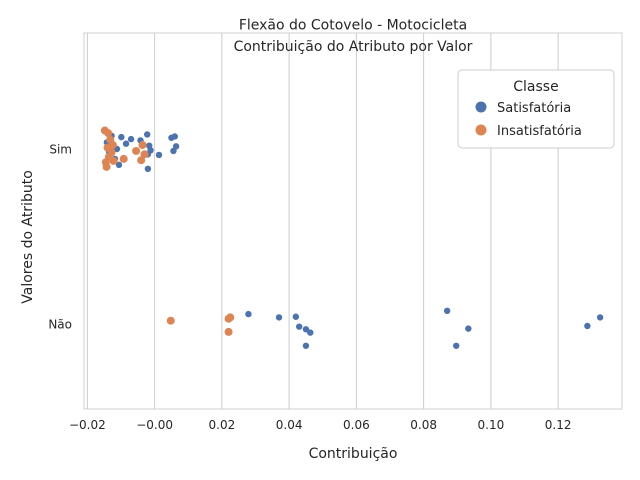 The image size is (640, 480). I want to click on y-axis-label: Valores do Atributo, so click(28, 237).